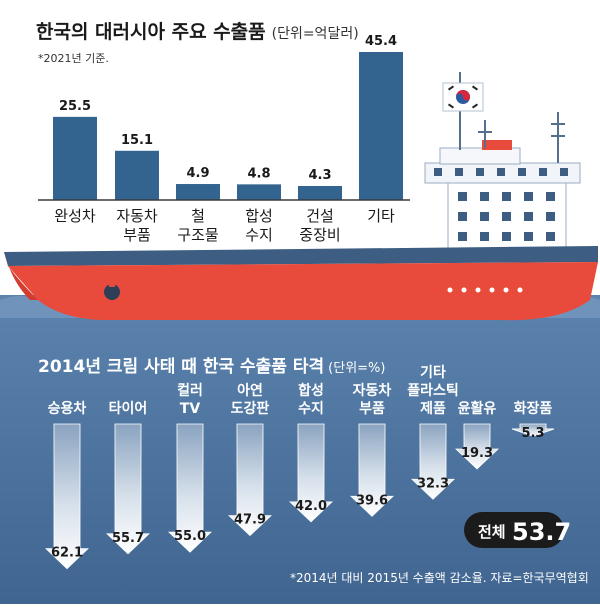 This screenshot has width=600, height=608. What do you see at coordinates (250, 390) in the screenshot?
I see `bottom-arrow-category-label: 아연` at bounding box center [250, 390].